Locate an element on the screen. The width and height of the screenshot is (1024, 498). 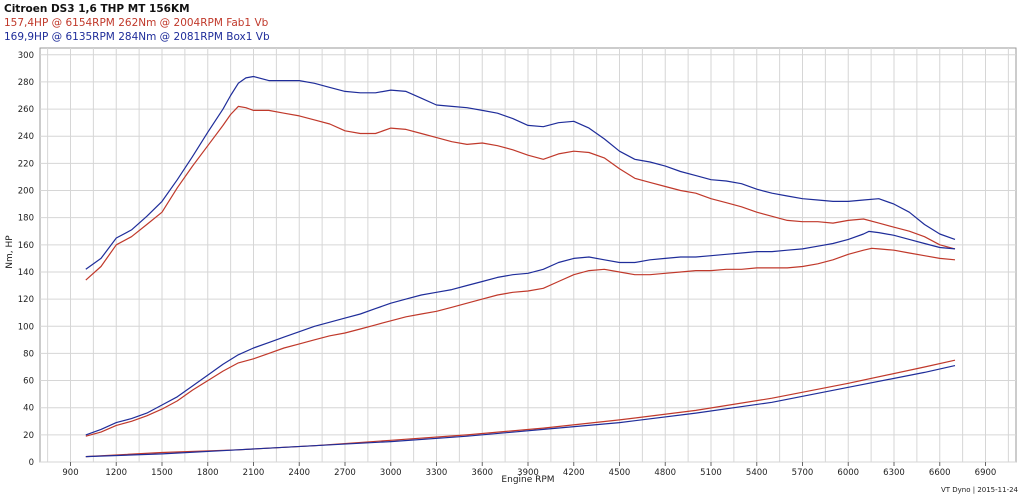
x-tick-label: 6000 is located at coordinates (848, 473).